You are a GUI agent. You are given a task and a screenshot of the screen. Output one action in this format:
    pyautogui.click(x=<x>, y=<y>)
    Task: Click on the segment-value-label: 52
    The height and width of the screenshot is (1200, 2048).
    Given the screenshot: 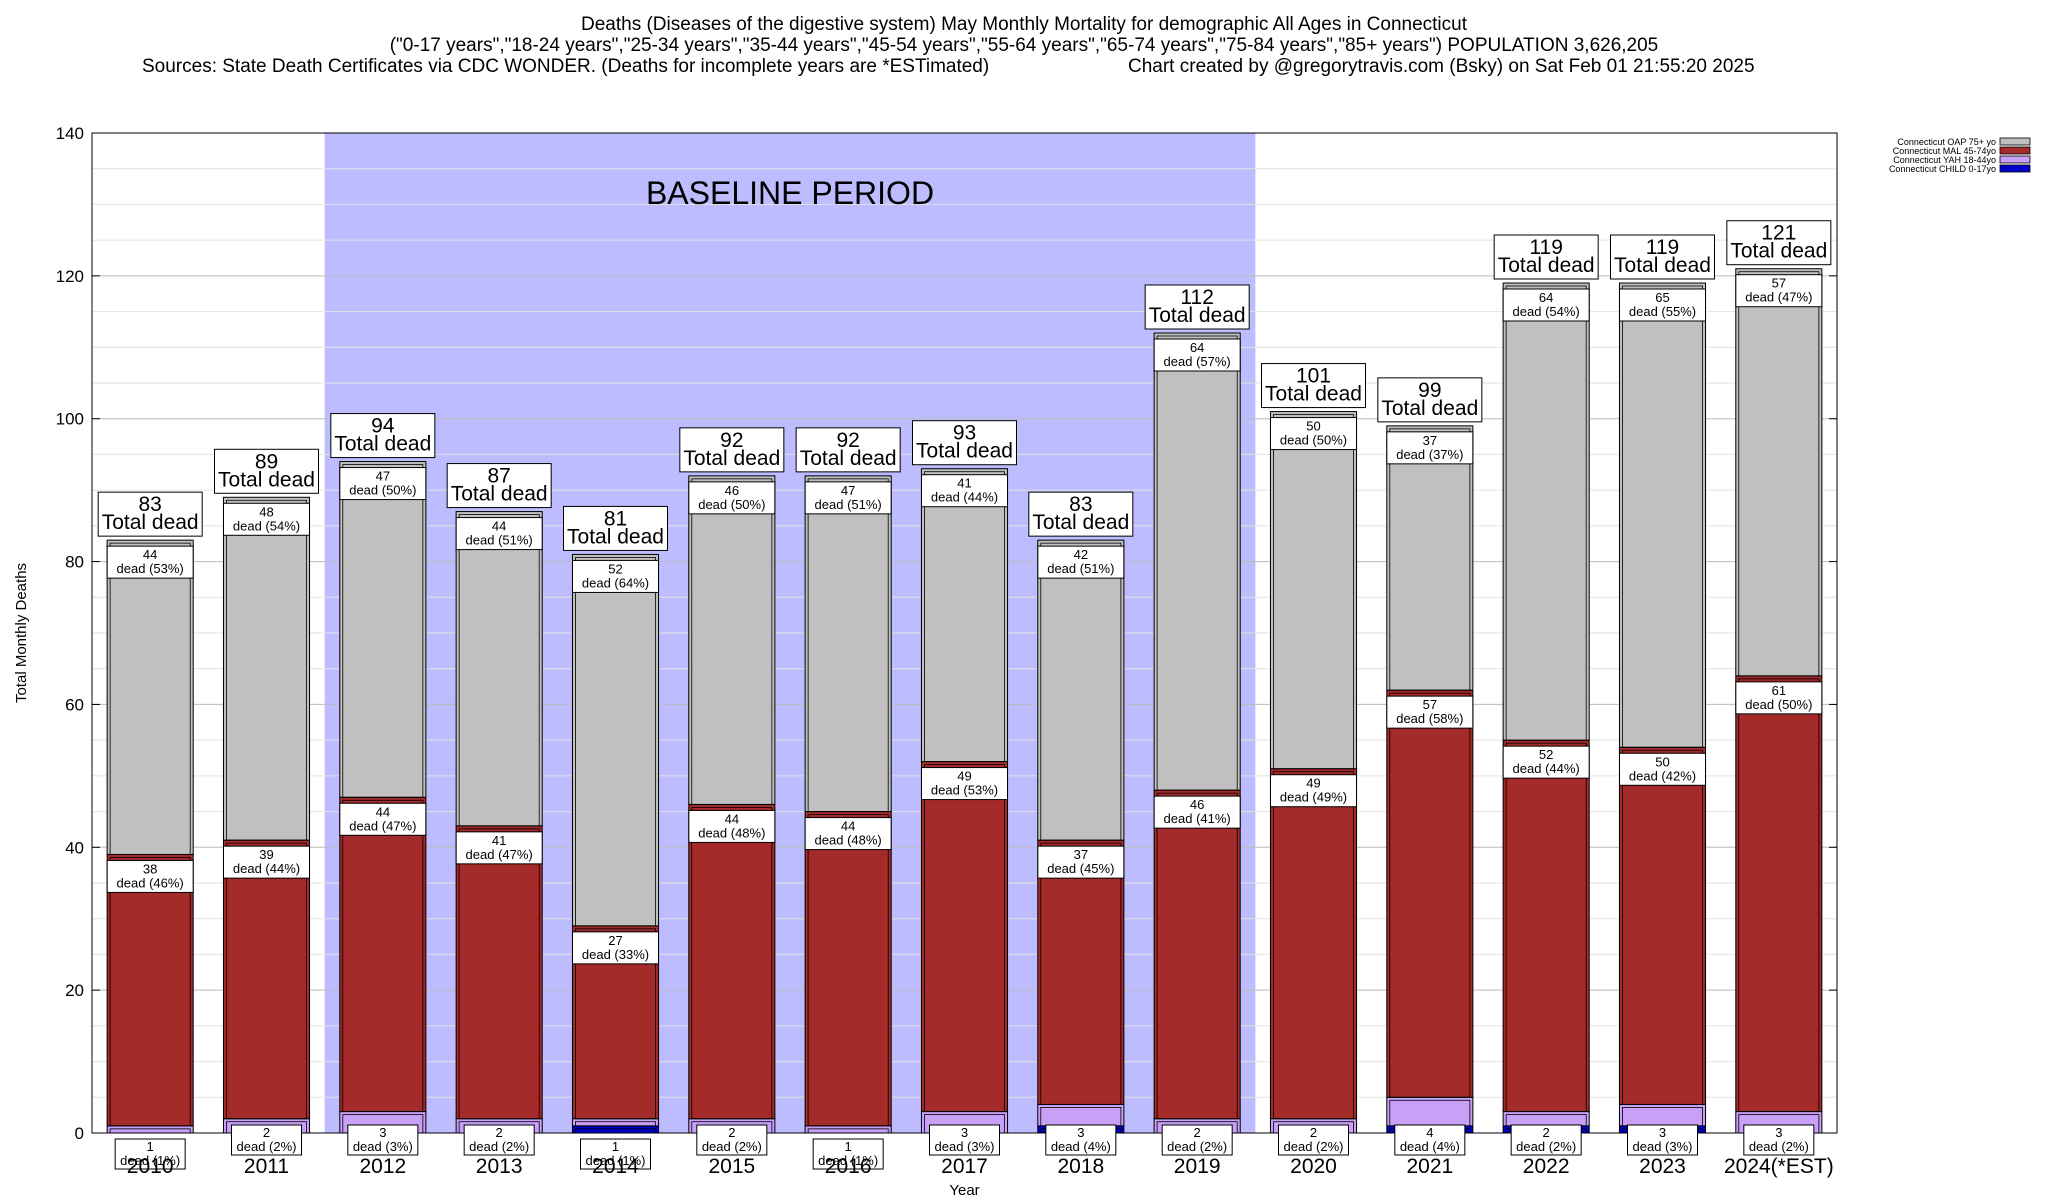 What is the action you would take?
    pyautogui.click(x=1546, y=754)
    